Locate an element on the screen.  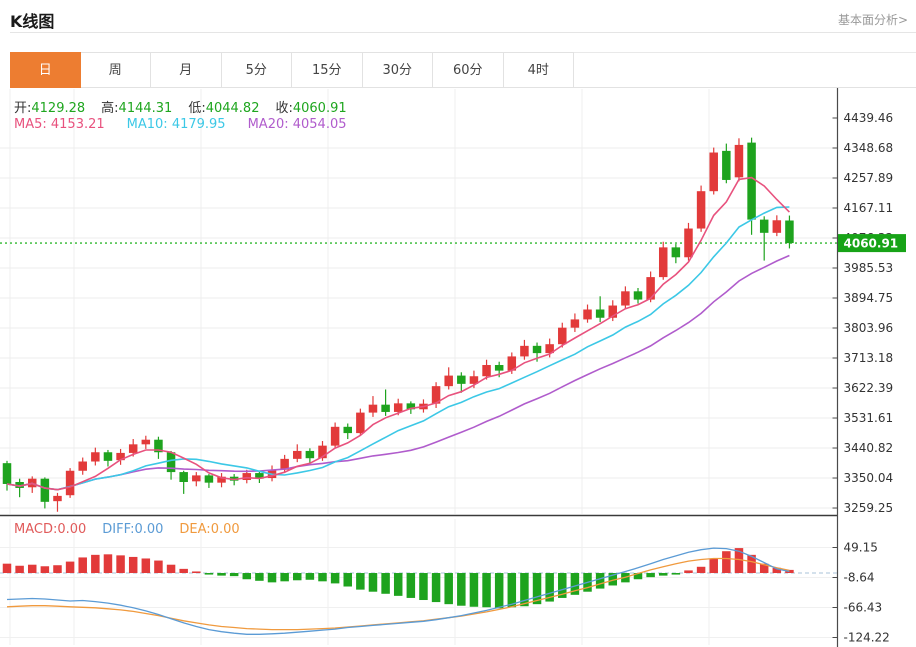
fundamental-analysis-link: 基本面分析> is located at coordinates (872, 20).